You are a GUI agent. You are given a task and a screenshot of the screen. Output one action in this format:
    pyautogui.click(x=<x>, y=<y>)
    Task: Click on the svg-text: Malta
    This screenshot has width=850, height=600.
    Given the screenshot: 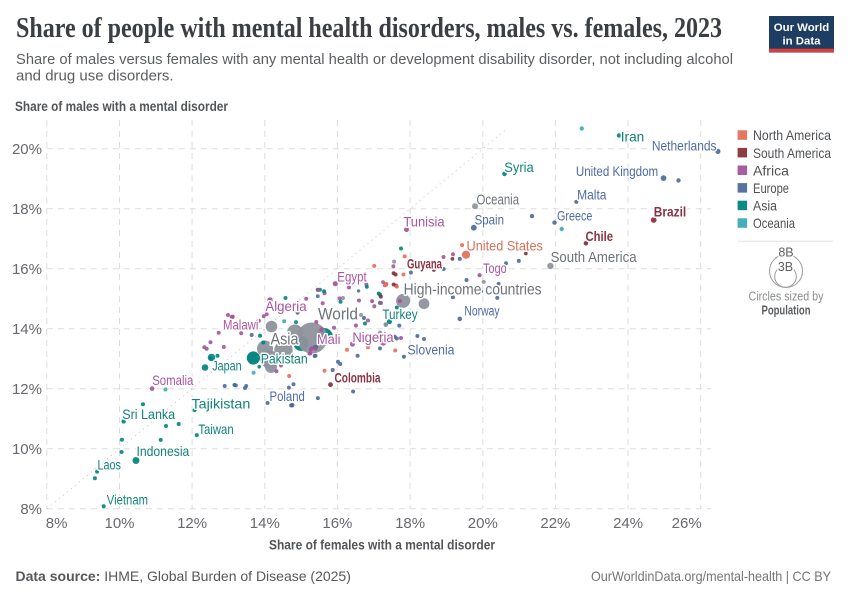 What is the action you would take?
    pyautogui.click(x=592, y=195)
    